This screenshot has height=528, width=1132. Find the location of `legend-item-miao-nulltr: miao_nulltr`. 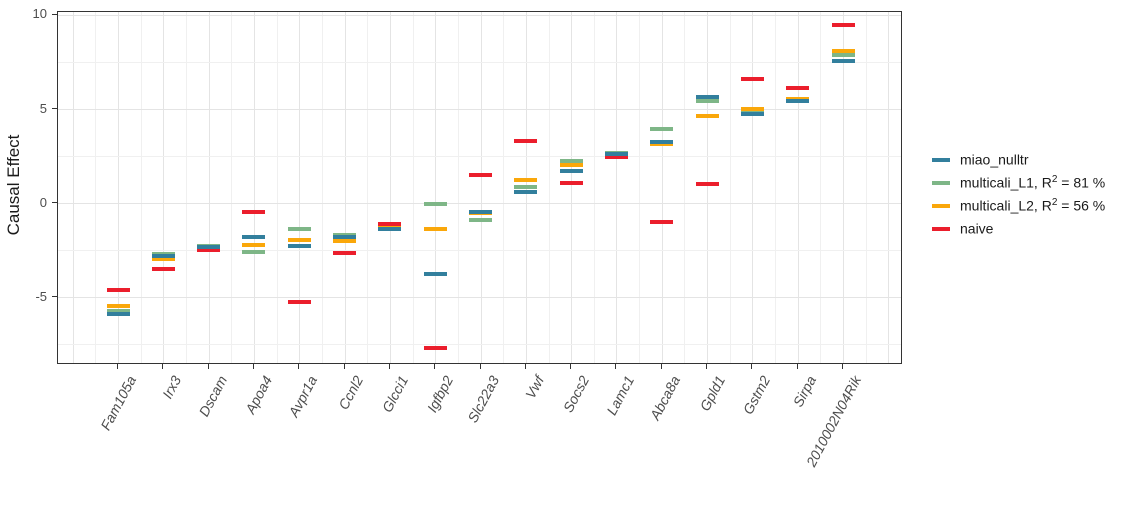

legend-item-miao-nulltr: miao_nulltr is located at coordinates (1018, 159).